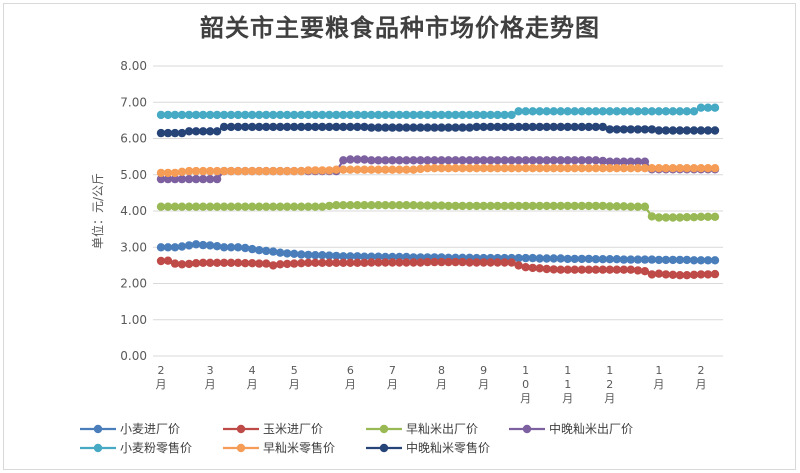 Image resolution: width=800 pixels, height=473 pixels. What do you see at coordinates (98, 428) in the screenshot?
I see `legend-swatch` at bounding box center [98, 428].